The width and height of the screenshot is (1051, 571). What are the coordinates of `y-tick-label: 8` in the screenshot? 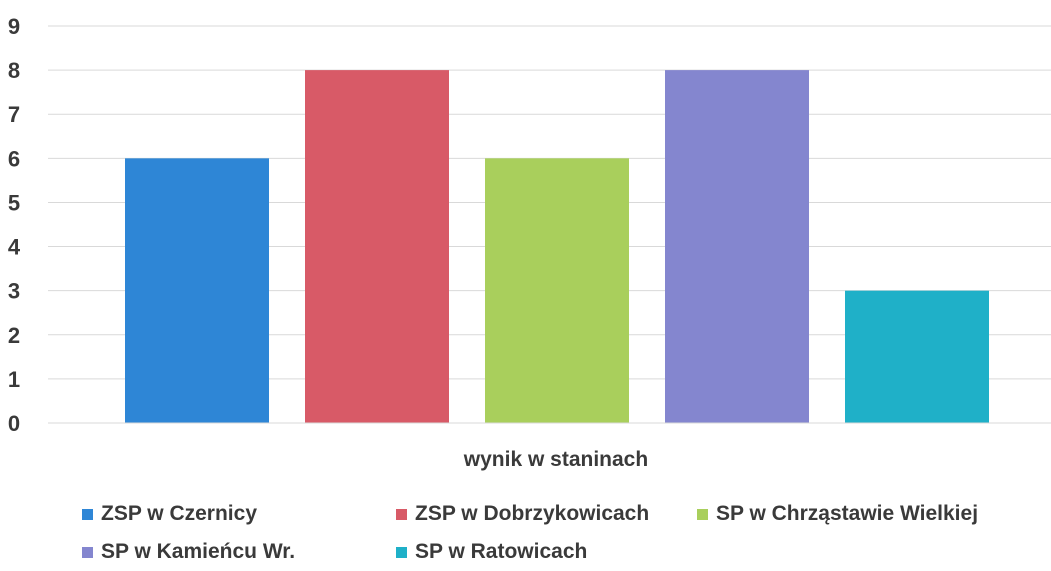 It's located at (14, 70).